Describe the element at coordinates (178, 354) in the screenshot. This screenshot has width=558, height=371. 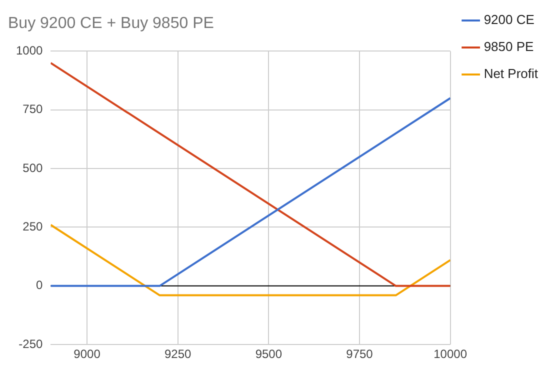
I see `x-tick-label: 9250` at that location.